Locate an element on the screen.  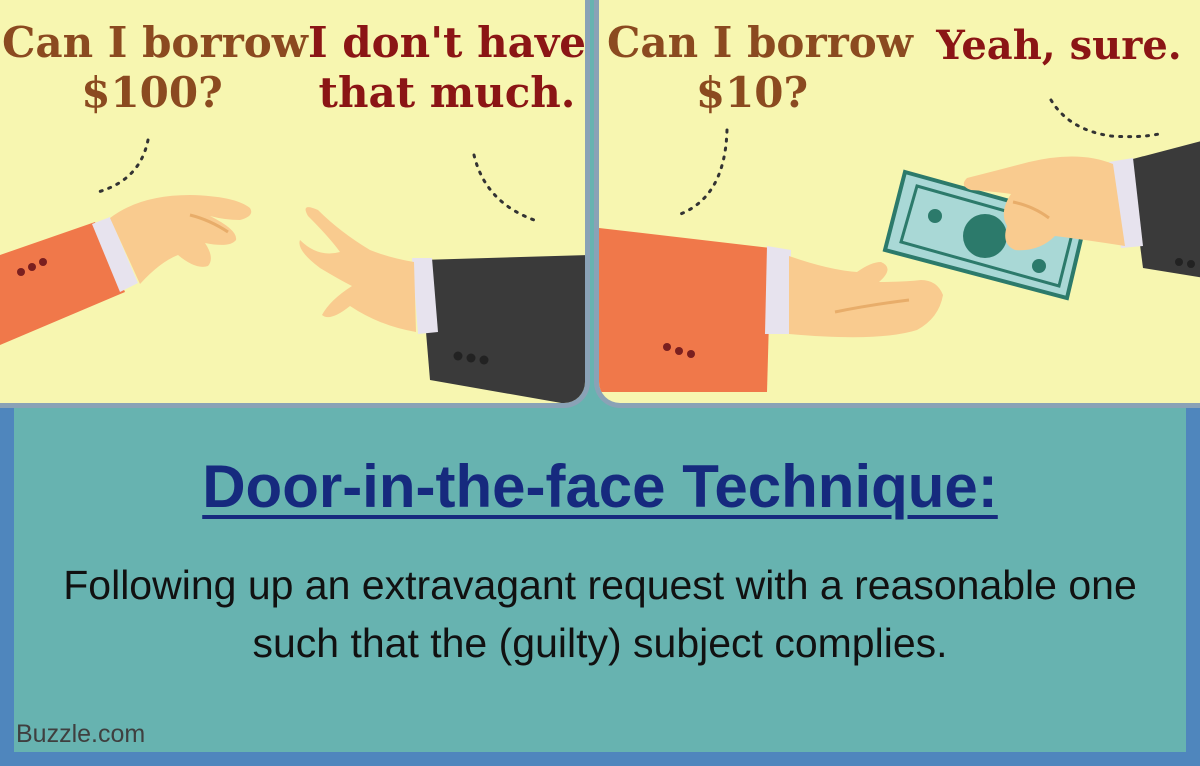
technique-title-text: Door-in-the-face Technique: is located at coordinates (600, 486).